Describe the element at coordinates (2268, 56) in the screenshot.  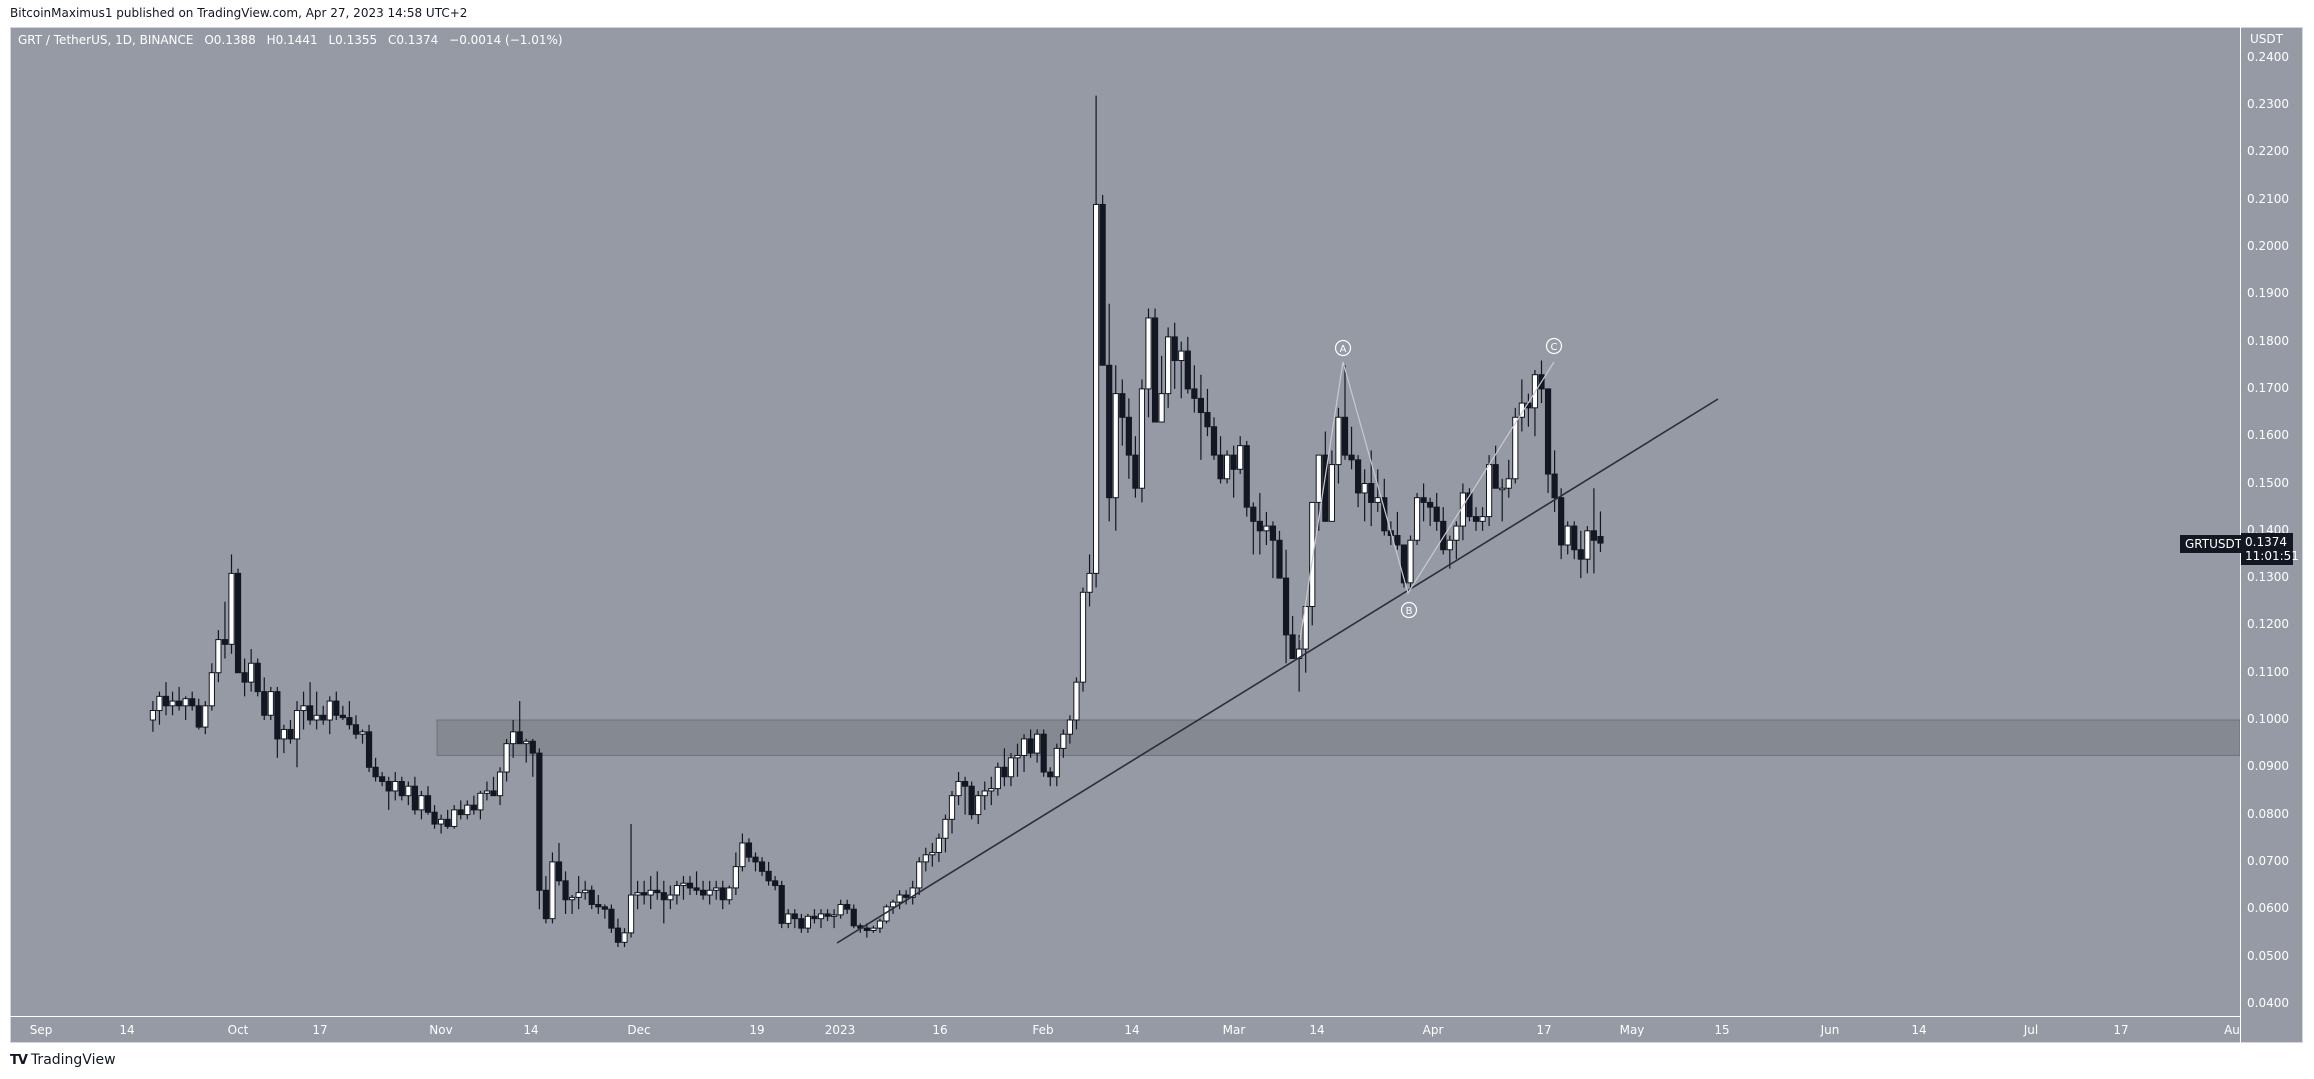
I see `price-tick: 0.2400` at that location.